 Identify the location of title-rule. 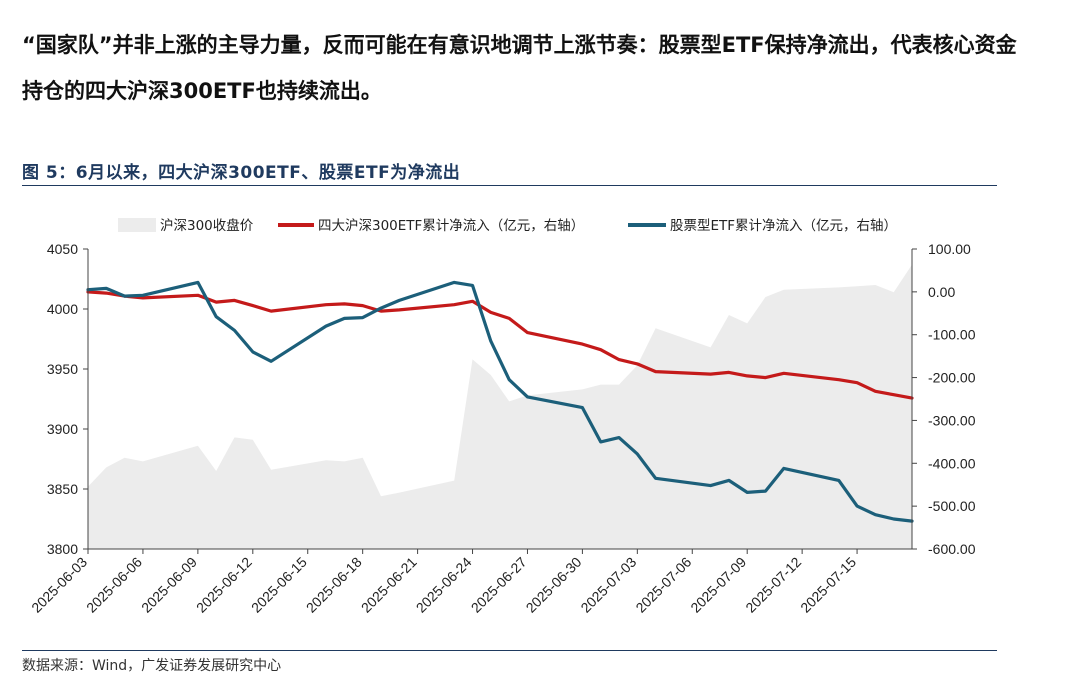
(509, 185).